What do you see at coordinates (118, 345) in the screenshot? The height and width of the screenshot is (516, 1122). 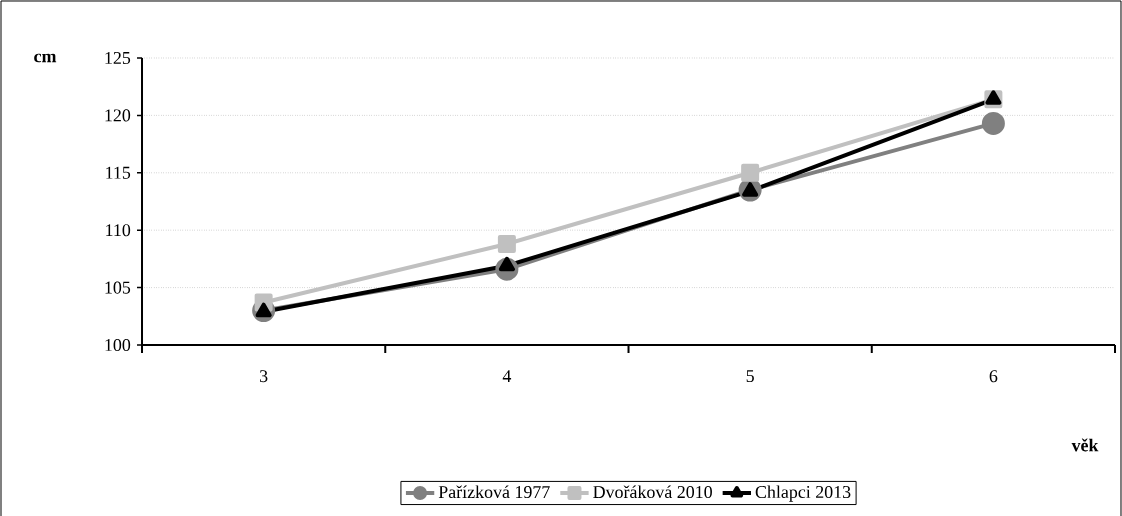 I see `y-tick-label: 100` at bounding box center [118, 345].